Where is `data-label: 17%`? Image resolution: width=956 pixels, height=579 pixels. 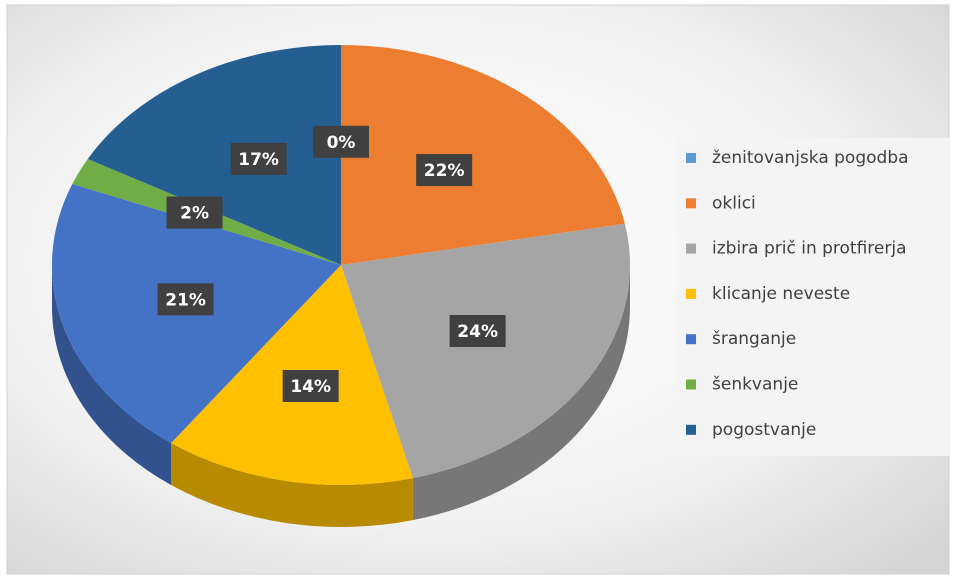 data-label: 17% is located at coordinates (258, 160).